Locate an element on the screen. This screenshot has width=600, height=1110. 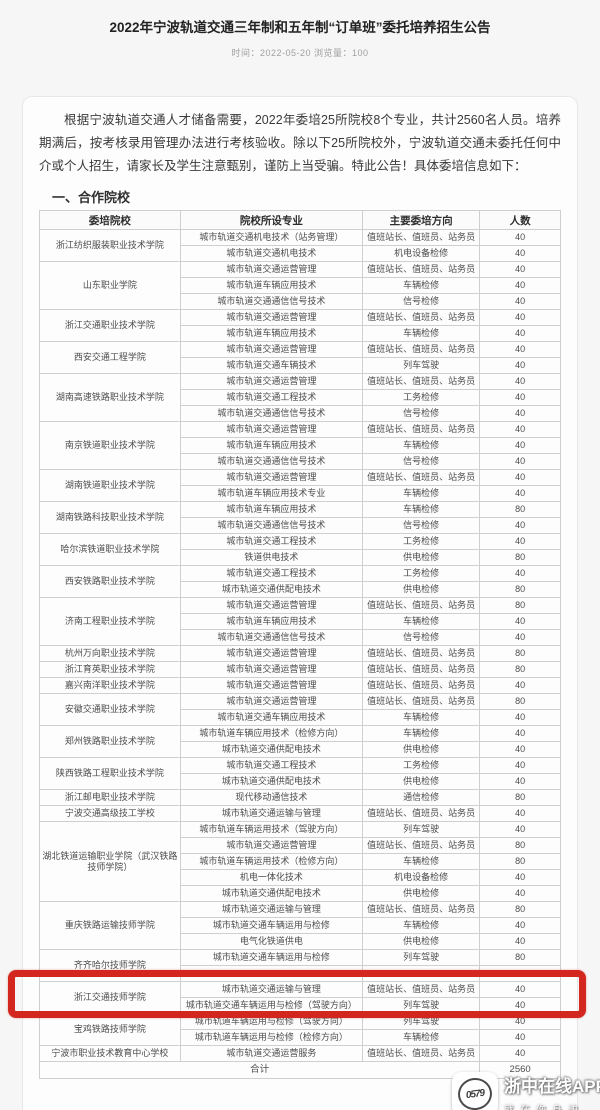
header-college: 委培院校 is located at coordinates (110, 220).